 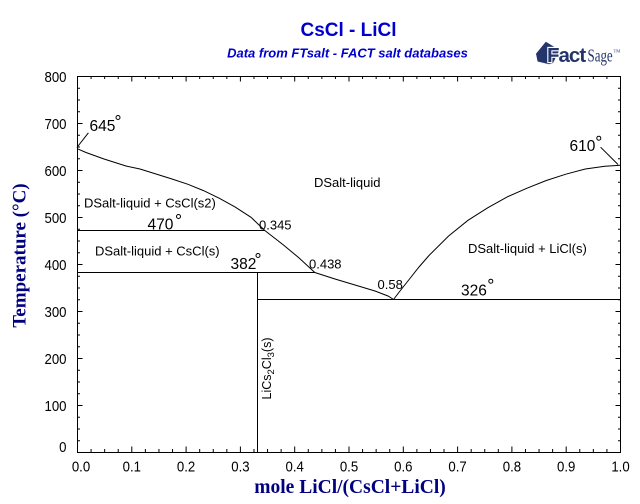 I want to click on svg-text: 610, so click(x=583, y=146).